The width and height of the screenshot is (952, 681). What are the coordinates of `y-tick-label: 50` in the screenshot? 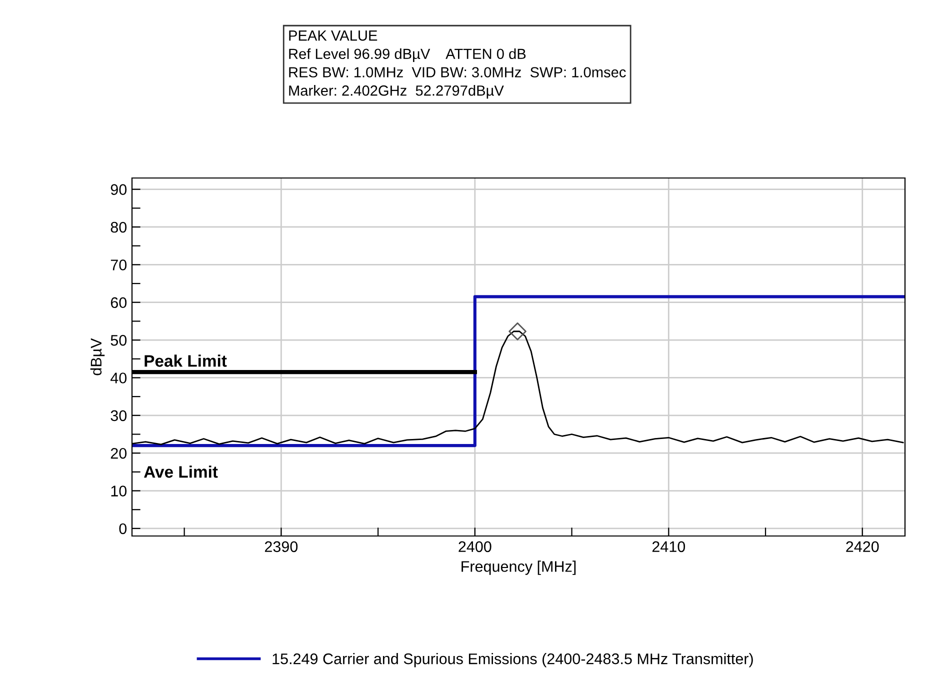 It's located at (118, 340).